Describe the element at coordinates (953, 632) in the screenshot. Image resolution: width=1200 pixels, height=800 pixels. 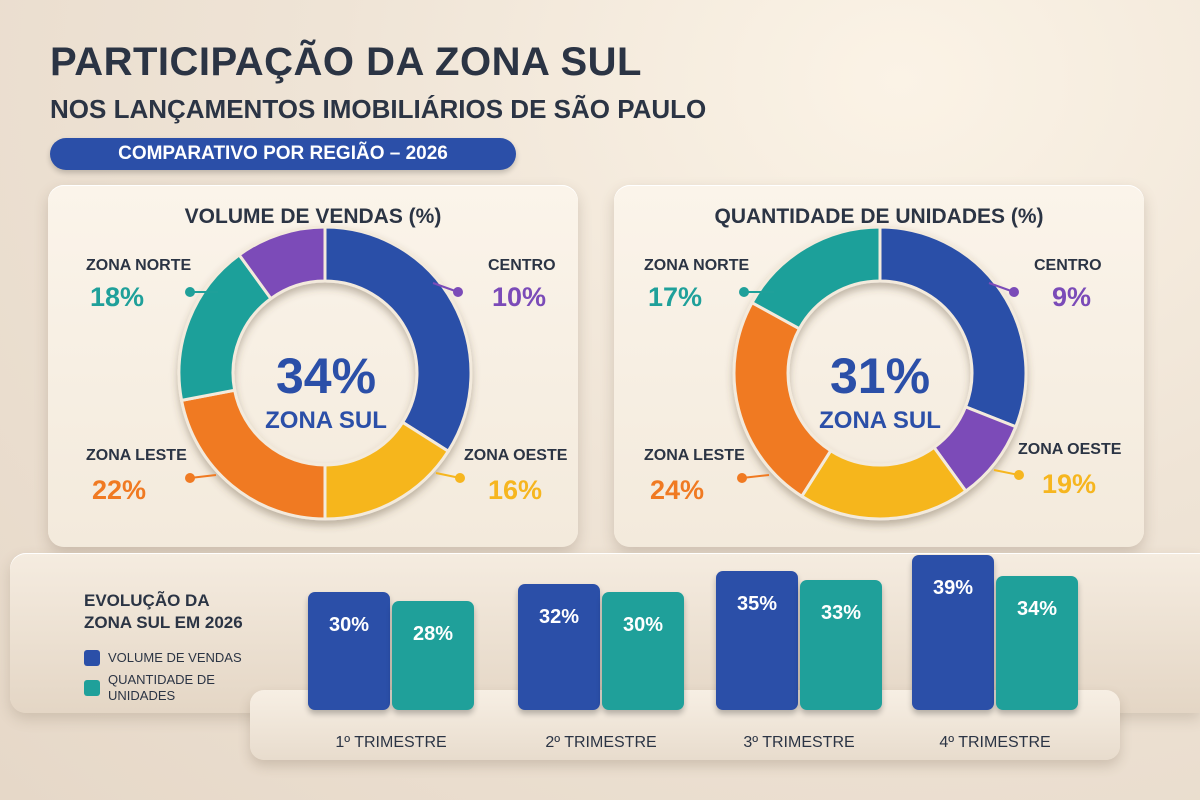
I see `bar-sales-q4: 39%` at that location.